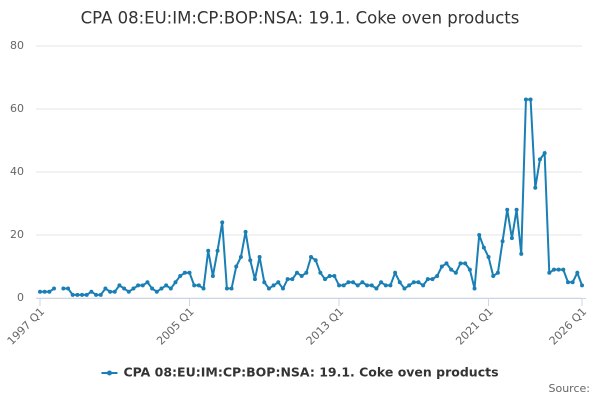  I want to click on source: Source:, so click(570, 388).